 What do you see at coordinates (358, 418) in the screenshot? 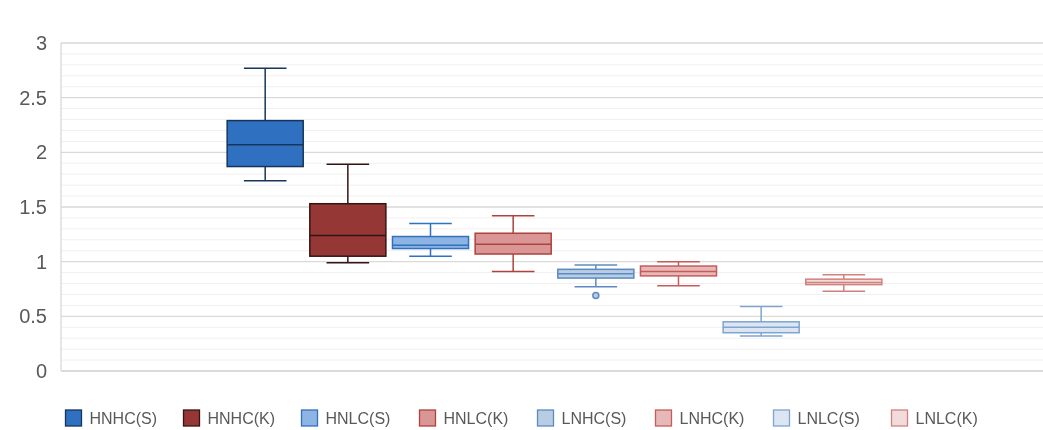
I see `legend-label: HNLC(S)` at bounding box center [358, 418].